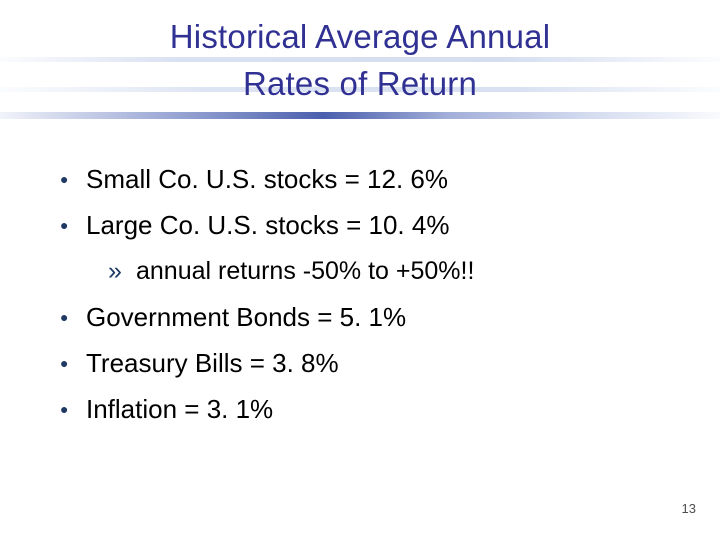 This screenshot has width=720, height=540. I want to click on bullet-item: ● Inflation = 3. 1%, so click(378, 409).